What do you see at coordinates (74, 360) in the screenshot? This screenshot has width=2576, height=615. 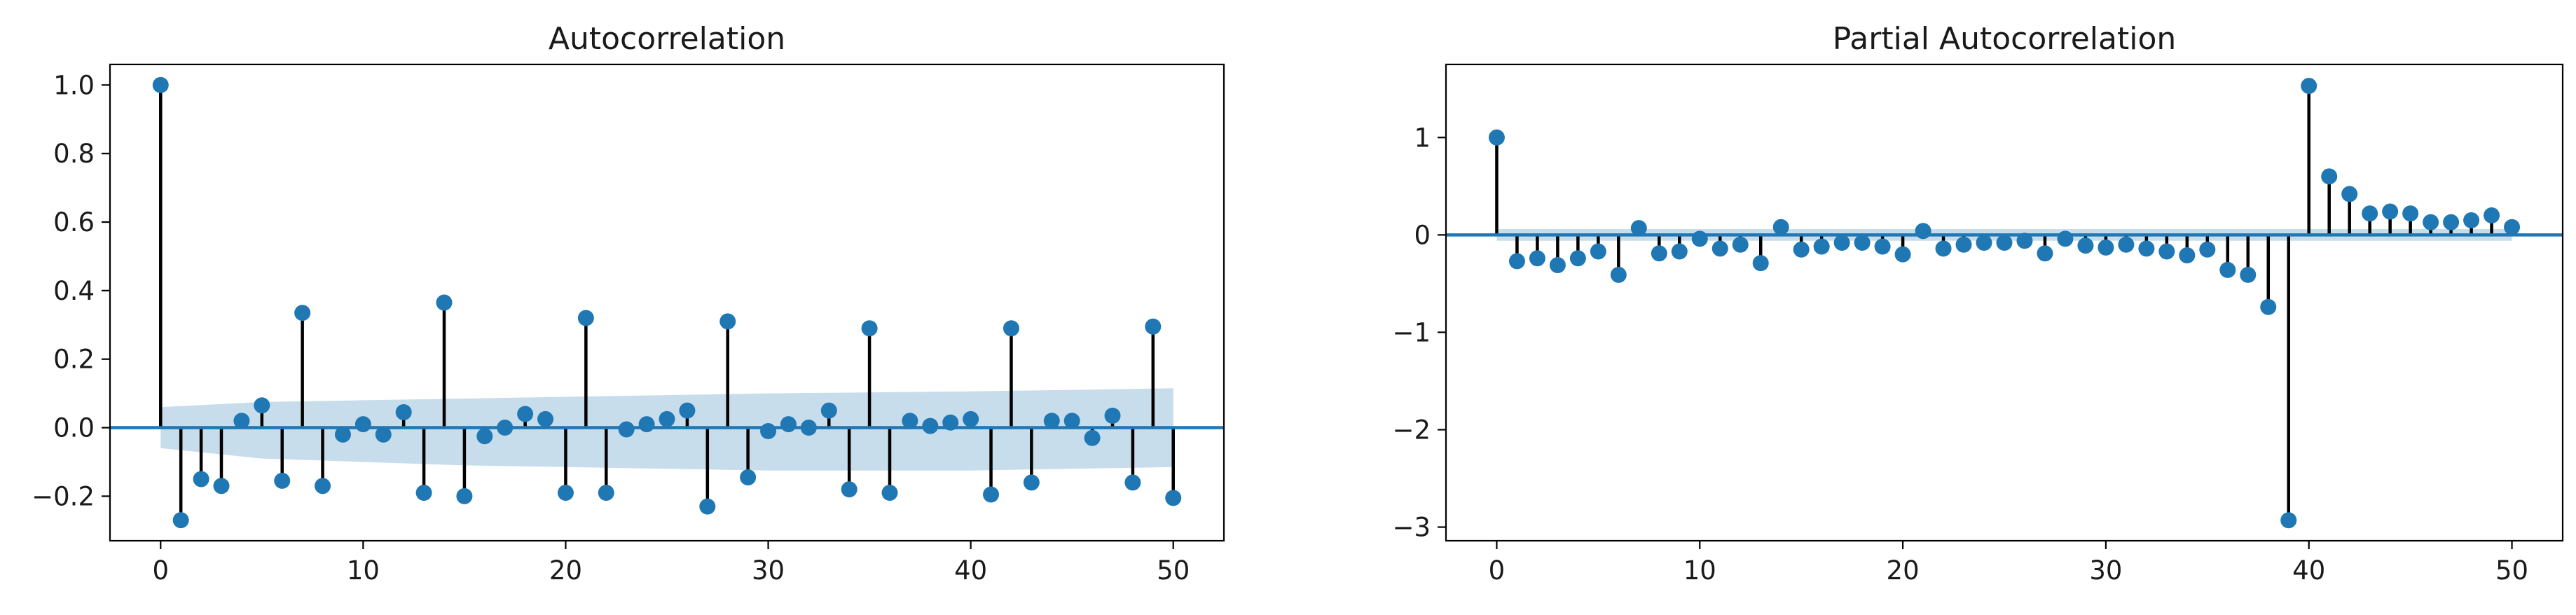 I see `y-tick-label: 0.2` at bounding box center [74, 360].